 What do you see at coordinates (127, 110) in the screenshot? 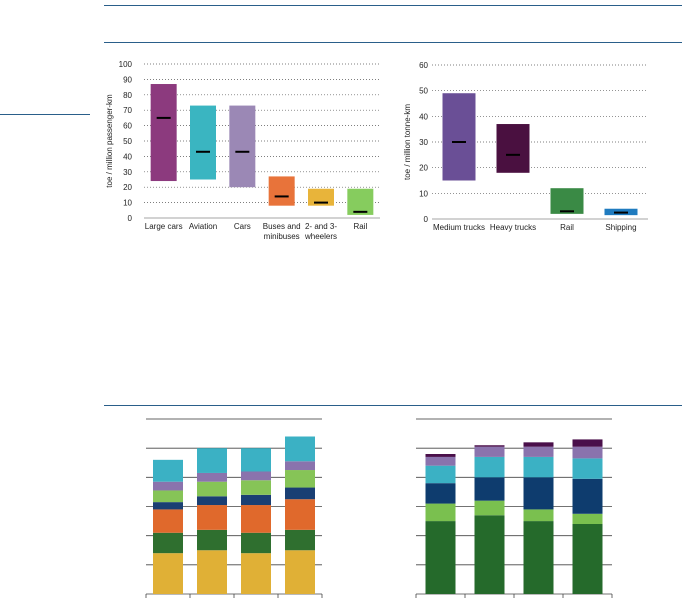
I see `y-tick-label: 70` at bounding box center [127, 110].